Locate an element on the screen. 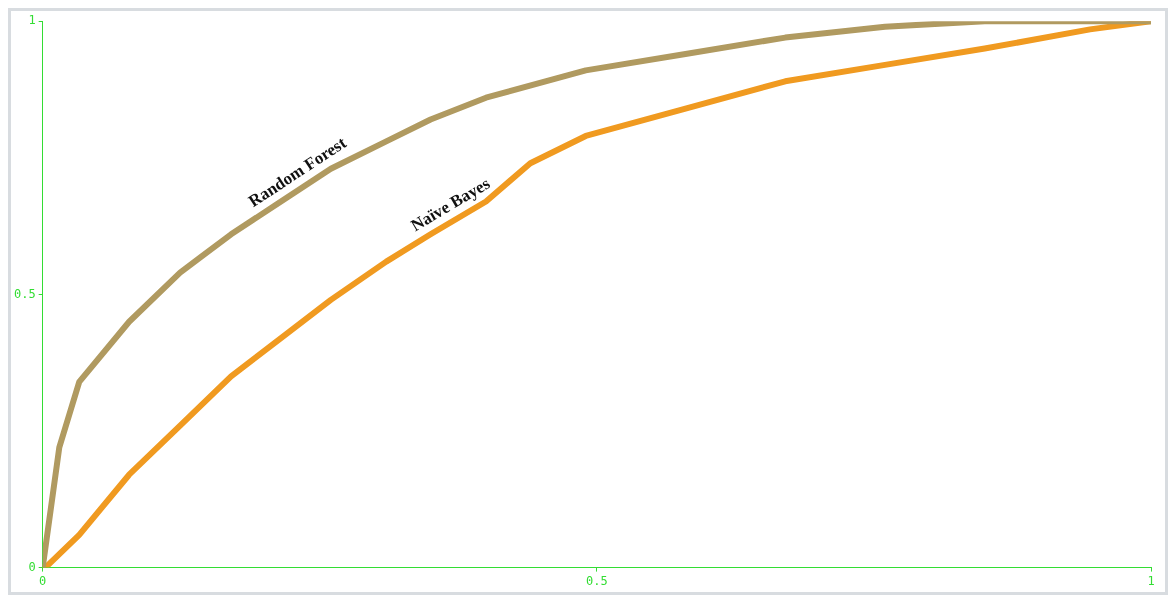  x-tick-label: 0 is located at coordinates (43, 580).